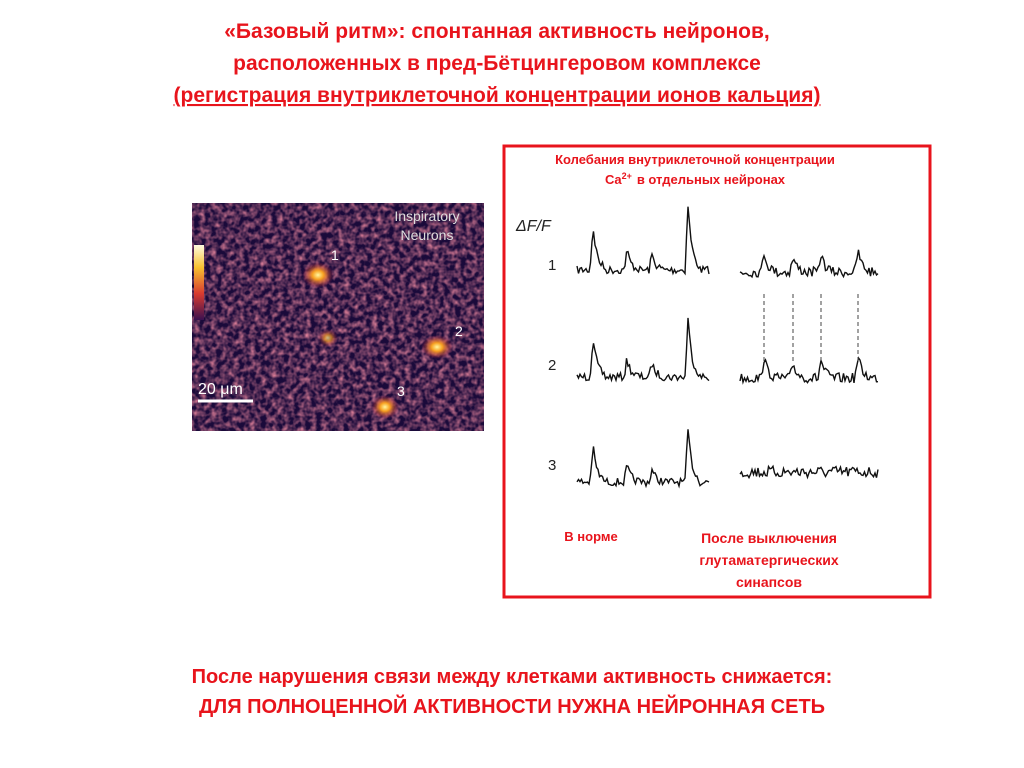  What do you see at coordinates (459, 331) in the screenshot?
I see `cell-label: 2` at bounding box center [459, 331].